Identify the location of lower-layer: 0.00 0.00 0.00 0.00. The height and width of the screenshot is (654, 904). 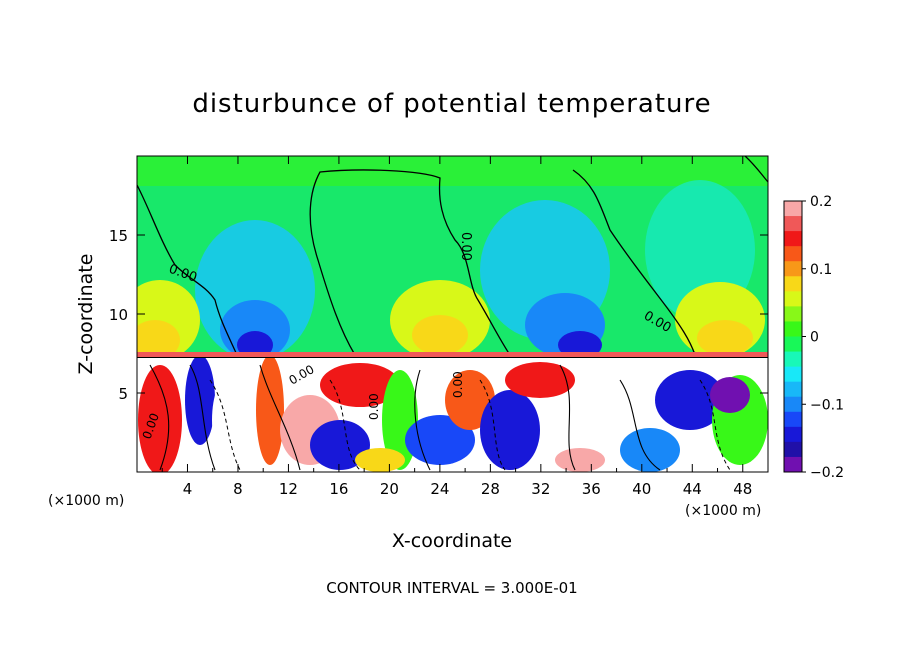
(452, 415).